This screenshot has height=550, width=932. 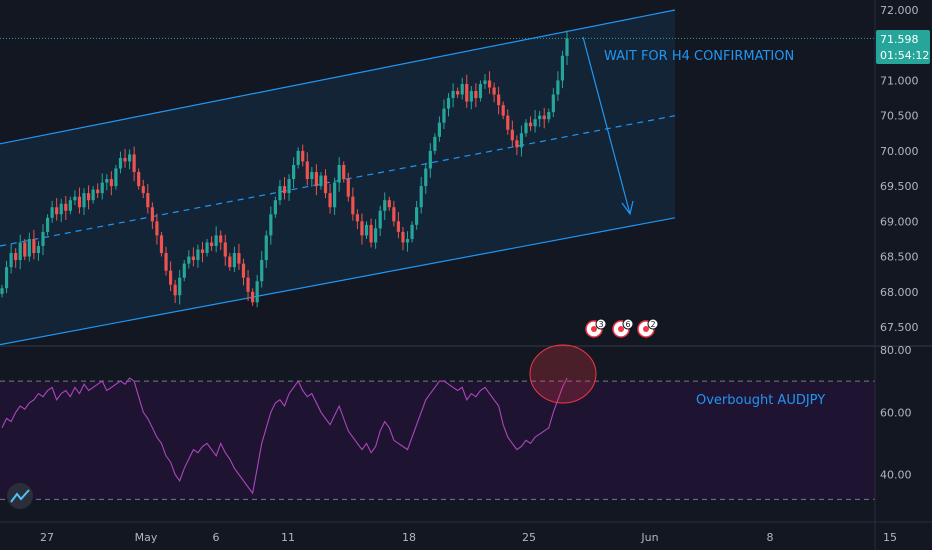 I want to click on overbought-highlight, so click(x=563, y=374).